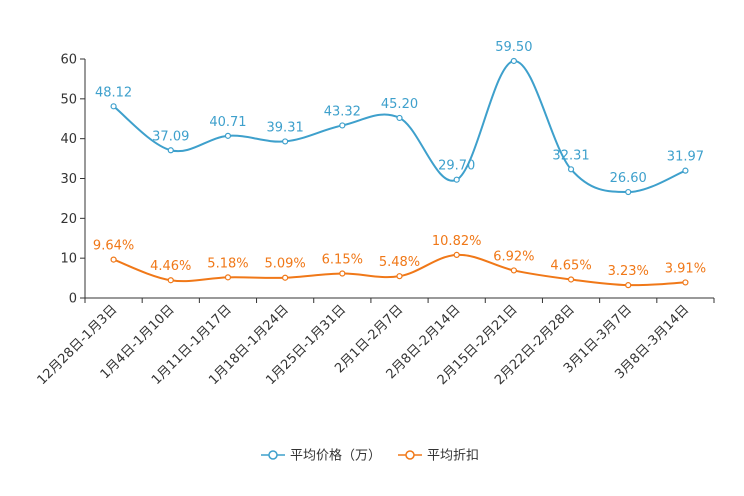 The image size is (744, 496). What do you see at coordinates (68, 99) in the screenshot?
I see `y-tick-label: 50` at bounding box center [68, 99].